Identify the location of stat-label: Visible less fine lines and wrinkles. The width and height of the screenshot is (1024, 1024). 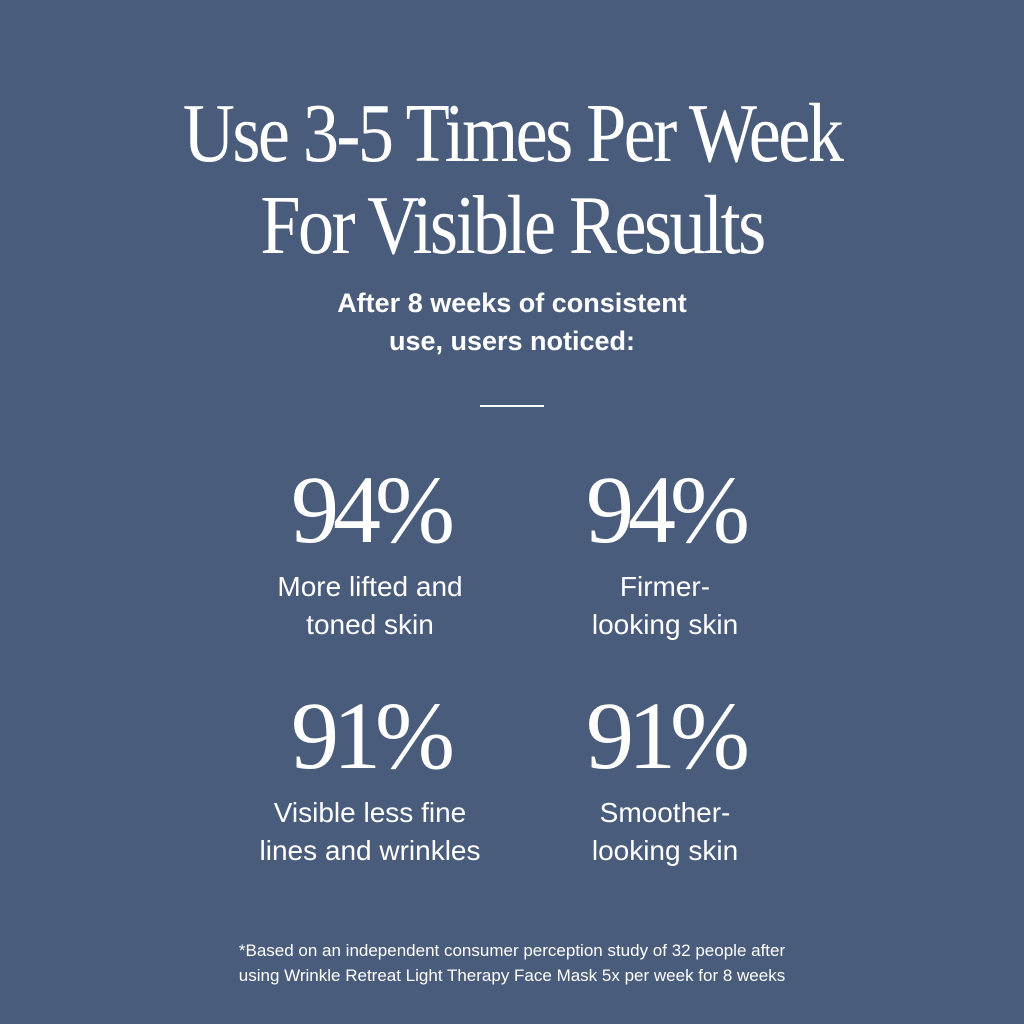
(370, 831).